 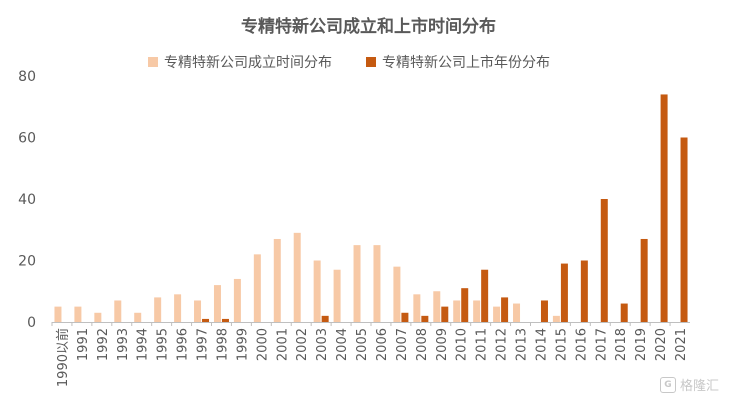 I want to click on x-tick-label: 2004, so click(x=342, y=344).